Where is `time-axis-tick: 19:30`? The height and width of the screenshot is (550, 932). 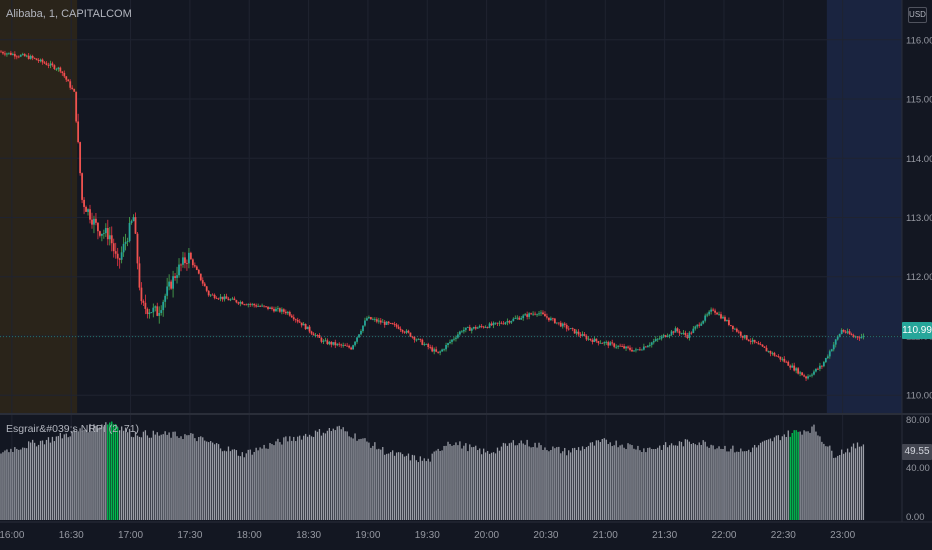
time-axis-tick: 19:30 is located at coordinates (427, 535).